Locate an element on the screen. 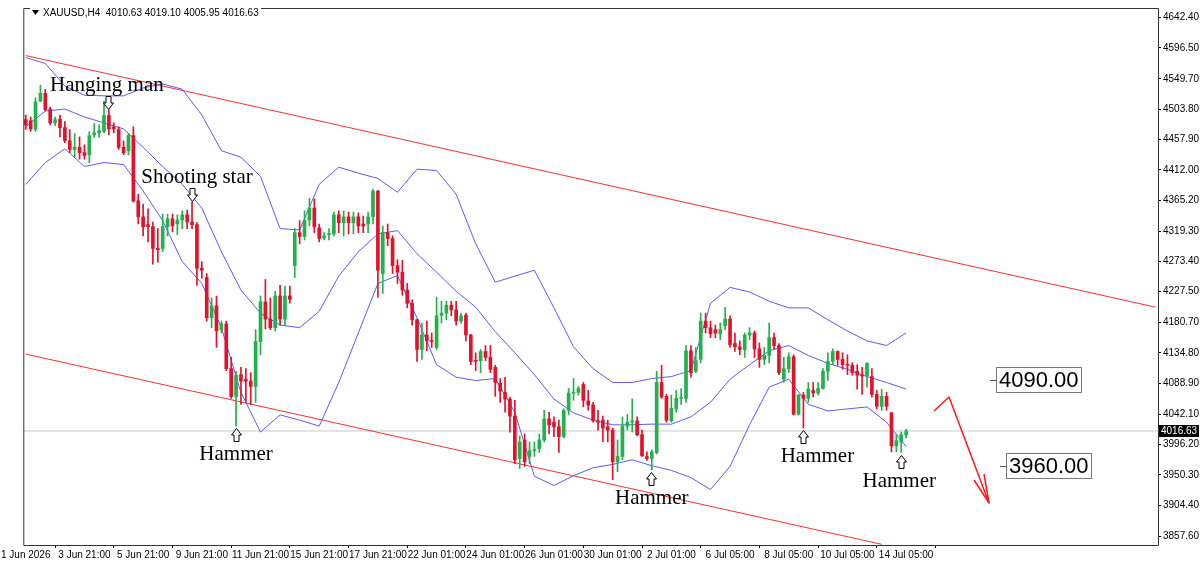  x-tick-label: 26 Jun 01:00 is located at coordinates (554, 554).